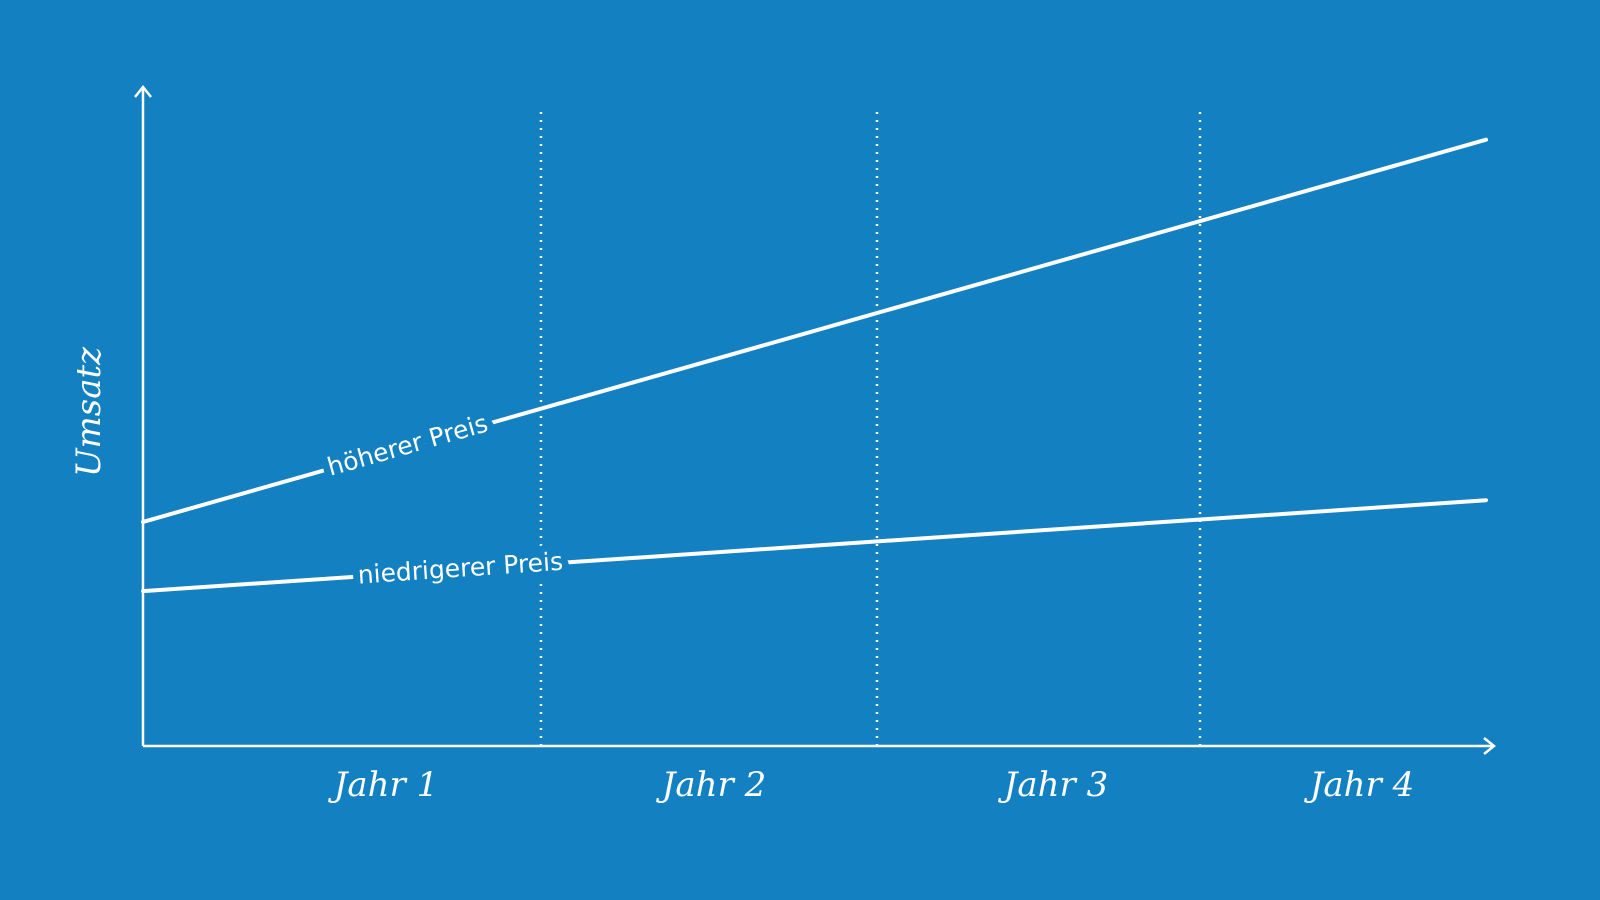 The width and height of the screenshot is (1600, 900). Describe the element at coordinates (1359, 785) in the screenshot. I see `x-tick-label: Jahr 4` at that location.